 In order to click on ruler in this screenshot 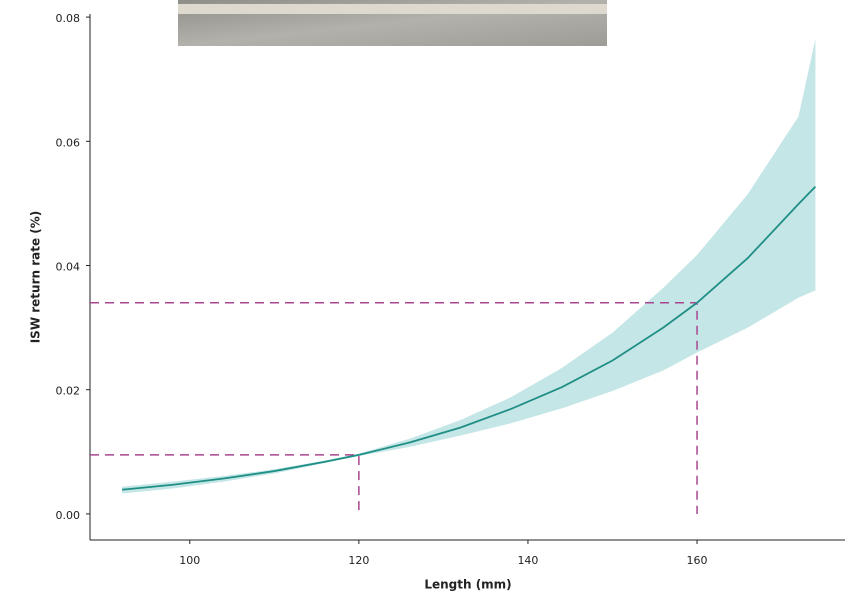, I will do `click(392, 9)`.